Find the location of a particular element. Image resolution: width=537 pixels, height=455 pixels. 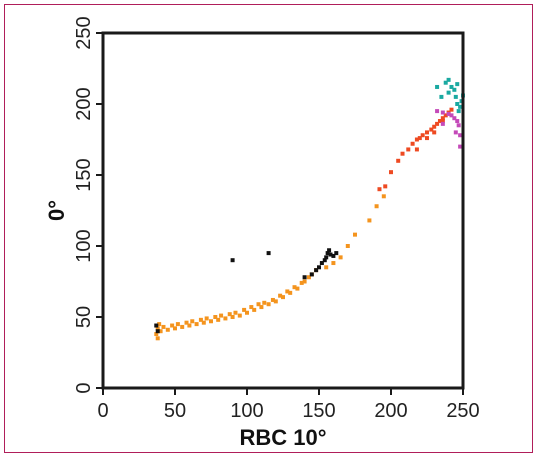

y-tick-label: 150 is located at coordinates (84, 174).